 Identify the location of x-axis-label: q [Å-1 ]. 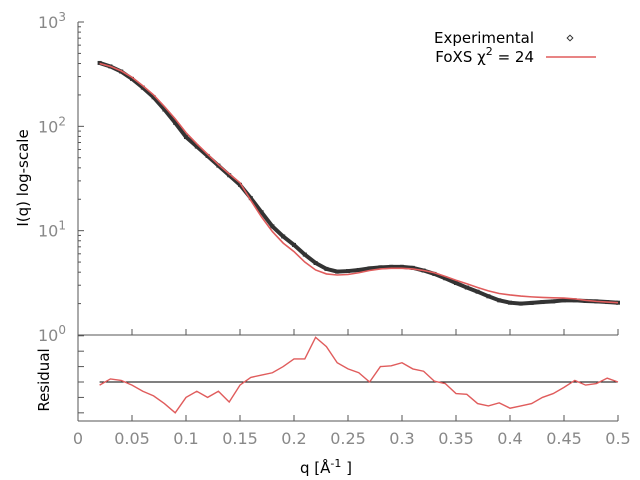
(326, 467).